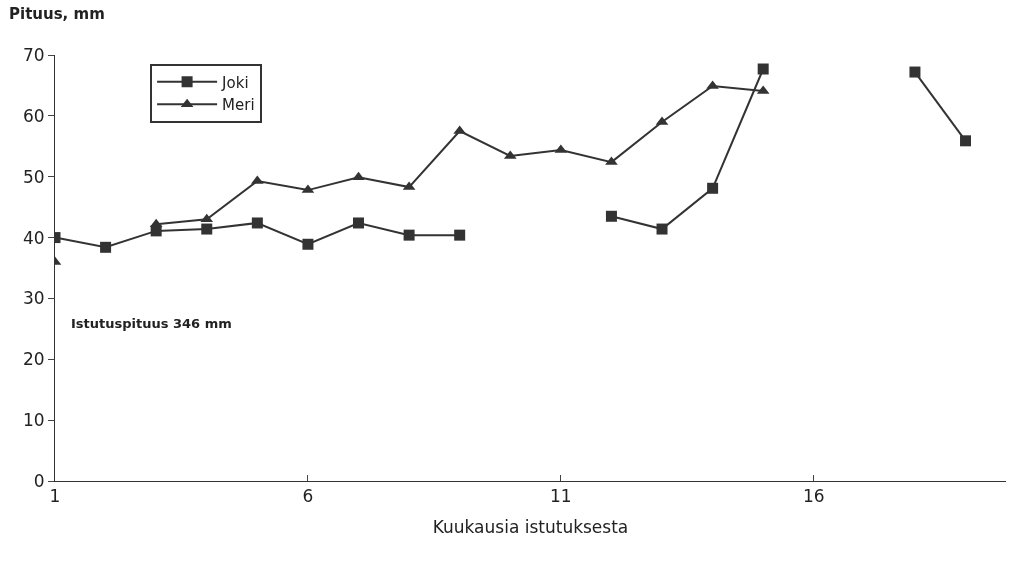 This screenshot has width=1012, height=566. I want to click on annotation: Istutuspituus 346 mm, so click(151, 323).